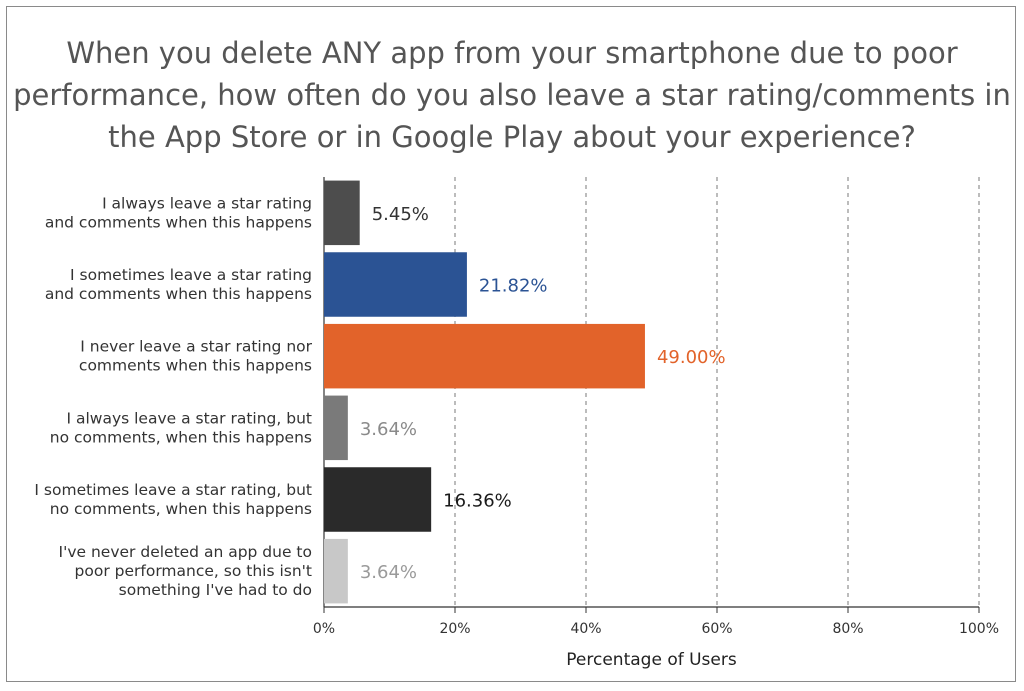 The image size is (1024, 691). I want to click on x-tick-label: 80%, so click(847, 629).